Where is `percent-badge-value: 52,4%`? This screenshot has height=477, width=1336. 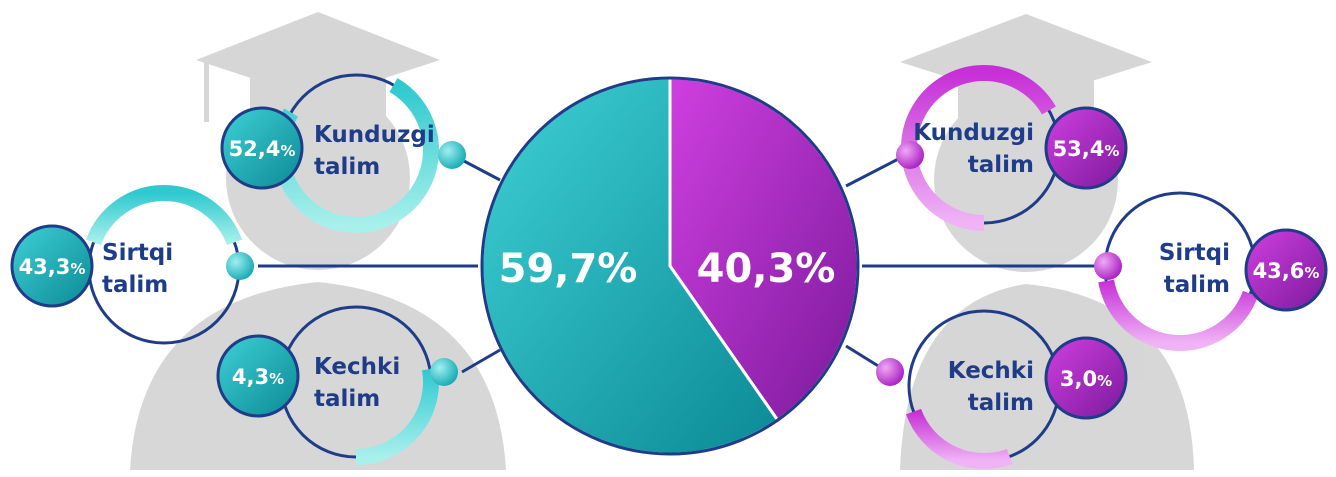
percent-badge-value: 52,4% is located at coordinates (262, 149).